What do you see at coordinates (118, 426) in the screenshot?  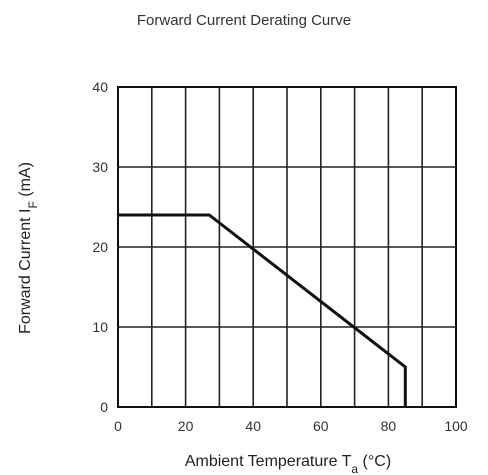 I see `x-tick-label-0: 0` at bounding box center [118, 426].